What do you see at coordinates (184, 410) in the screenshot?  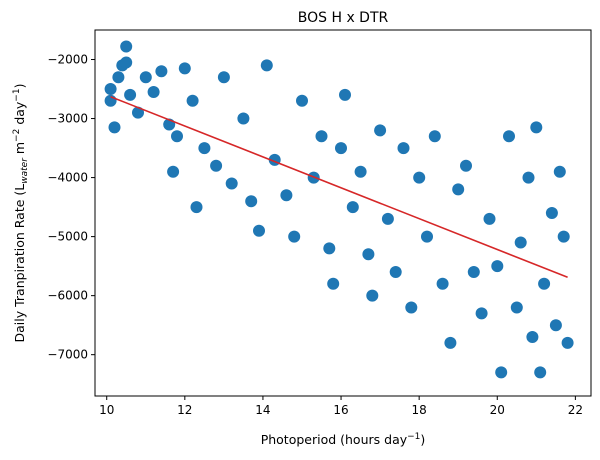 I see `x-tick-label: 12` at bounding box center [184, 410].